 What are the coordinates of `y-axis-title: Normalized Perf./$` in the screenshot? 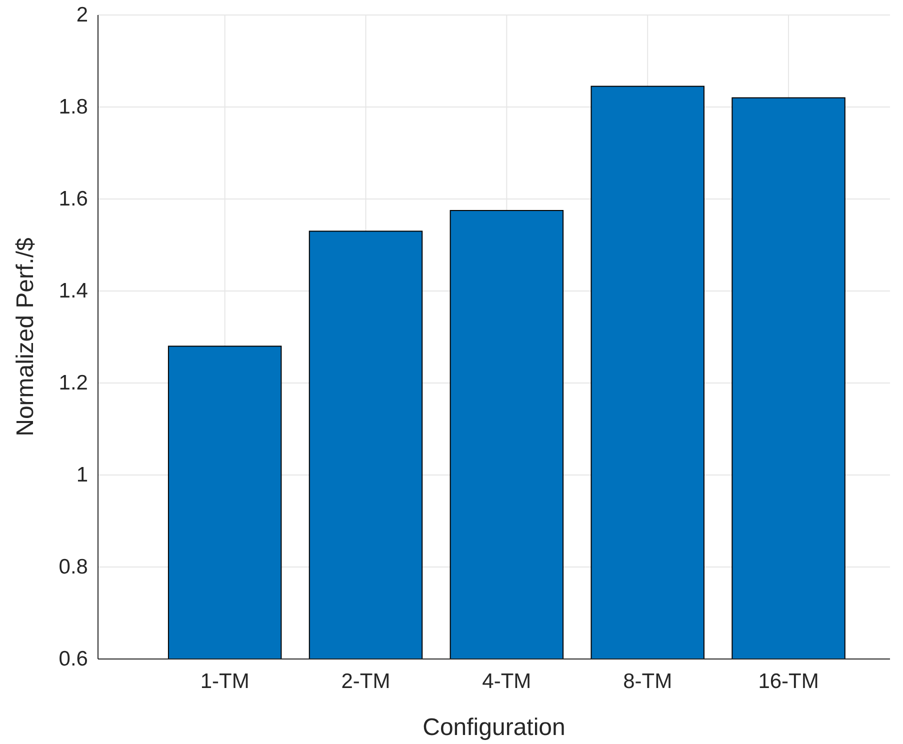 It's located at (25, 337).